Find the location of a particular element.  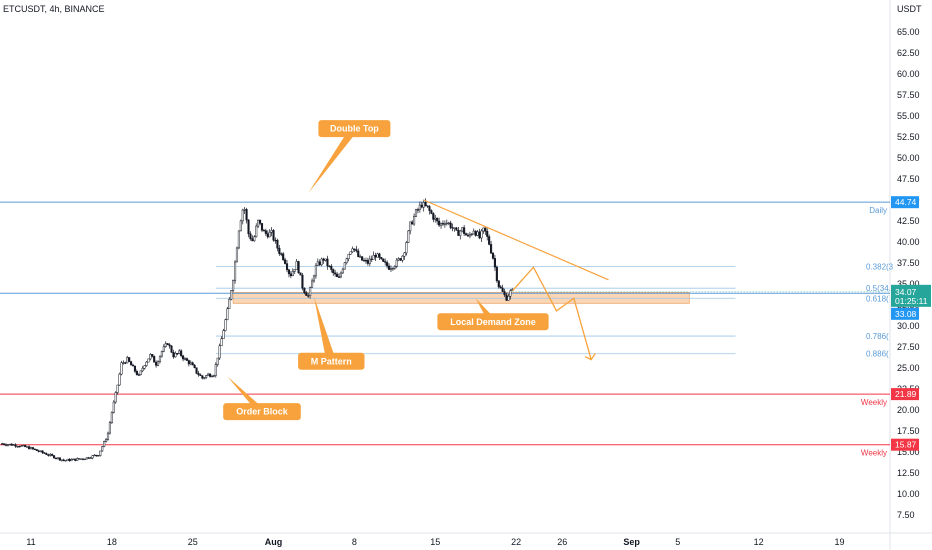

level-price-badge-bg is located at coordinates (905, 394).